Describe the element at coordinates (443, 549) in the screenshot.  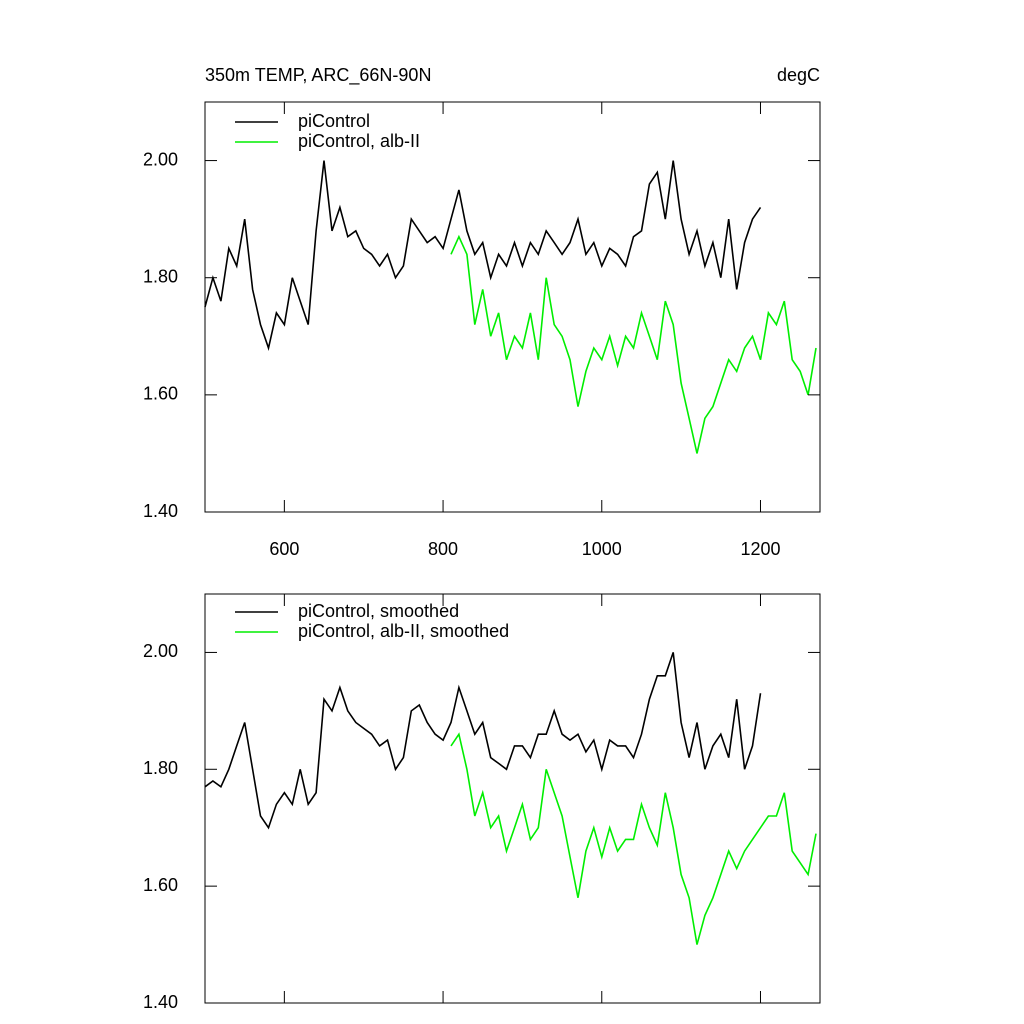
I see `x-tick-label: 800` at that location.